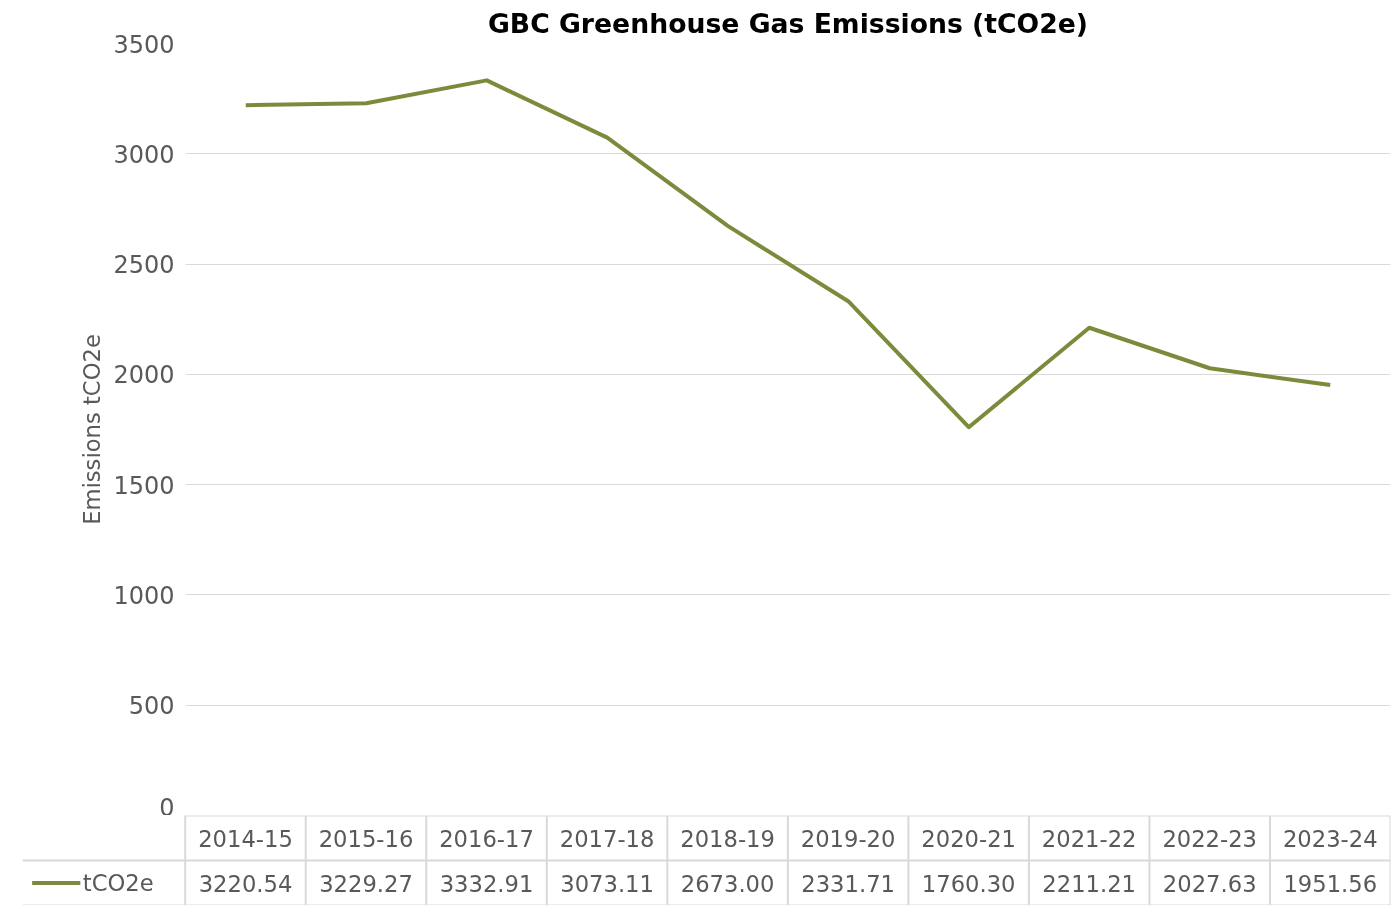  What do you see at coordinates (1089, 883) in the screenshot?
I see `data-label: 2211.21` at bounding box center [1089, 883].